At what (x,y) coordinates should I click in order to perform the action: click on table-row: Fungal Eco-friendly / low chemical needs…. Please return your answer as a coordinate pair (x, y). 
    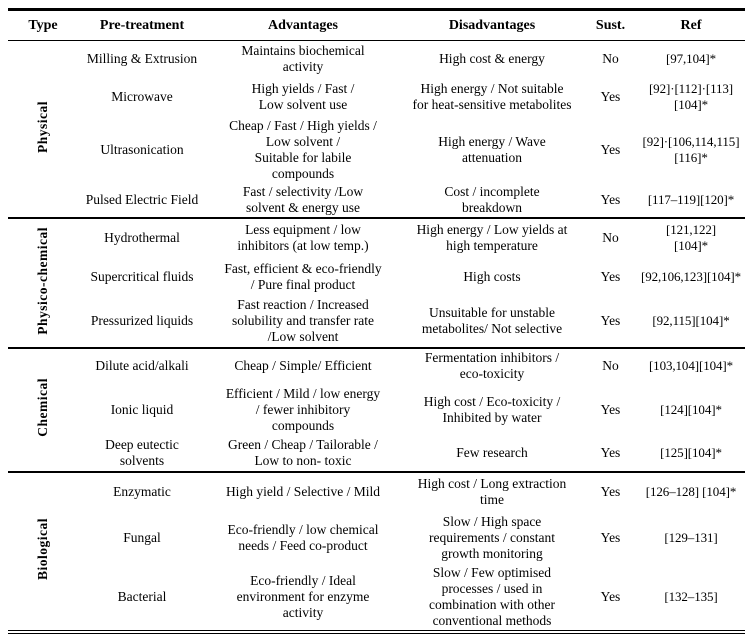
    Looking at the image, I should click on (376, 538).